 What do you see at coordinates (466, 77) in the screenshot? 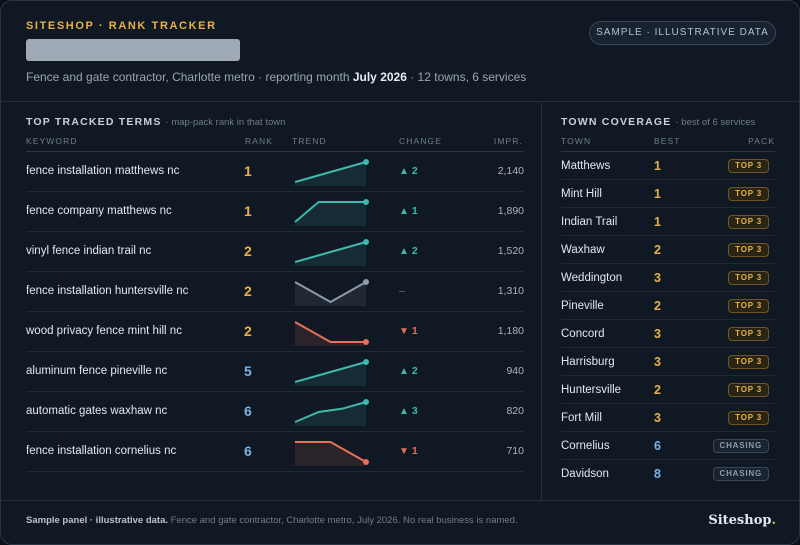
I see `subtitle-scope: · 12 towns, 6 services` at bounding box center [466, 77].